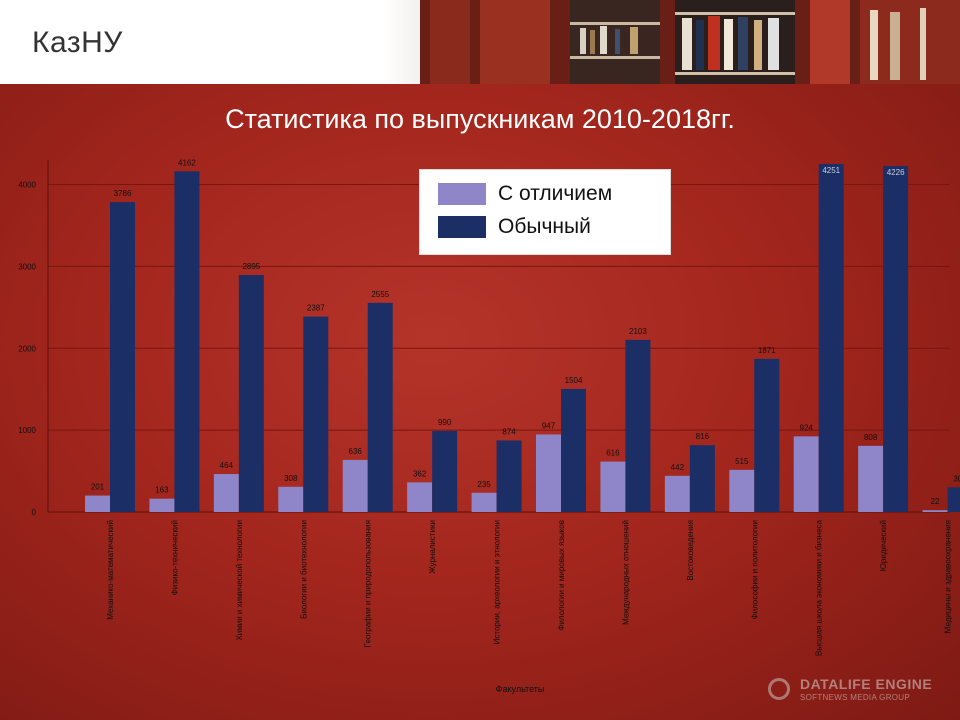 This screenshot has height=720, width=960. I want to click on data-label: 2387, so click(316, 308).